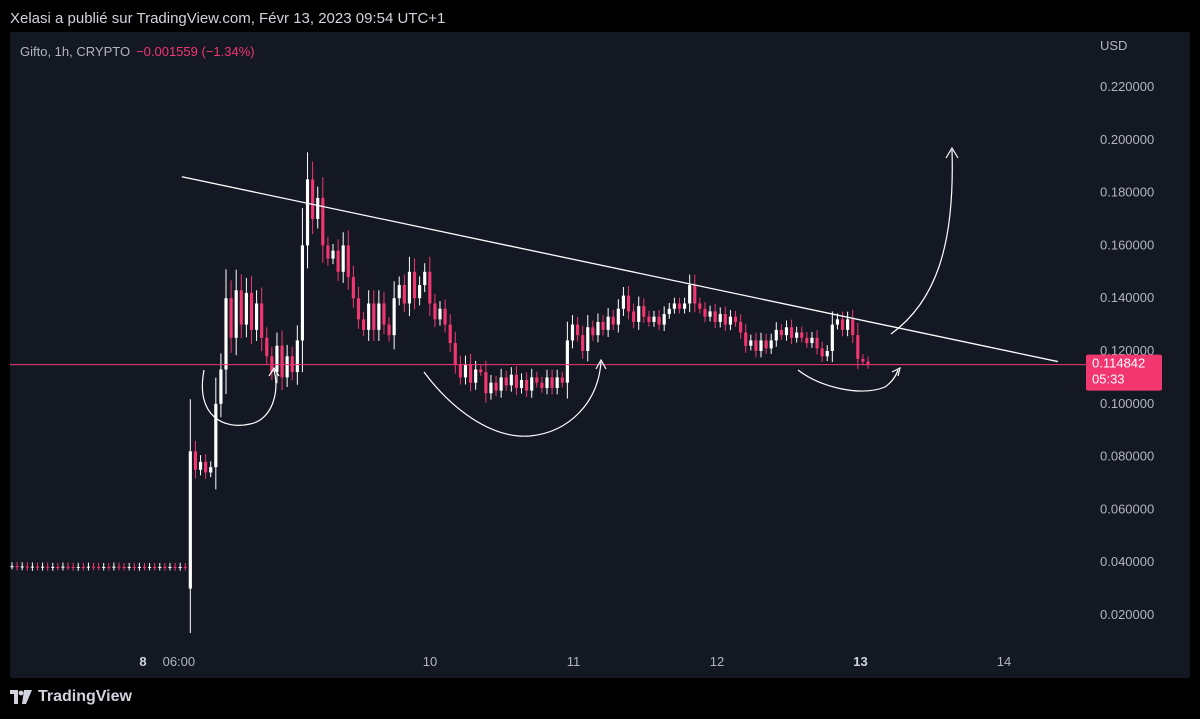 The width and height of the screenshot is (1200, 719). I want to click on time-tick-label: 06:00, so click(179, 661).